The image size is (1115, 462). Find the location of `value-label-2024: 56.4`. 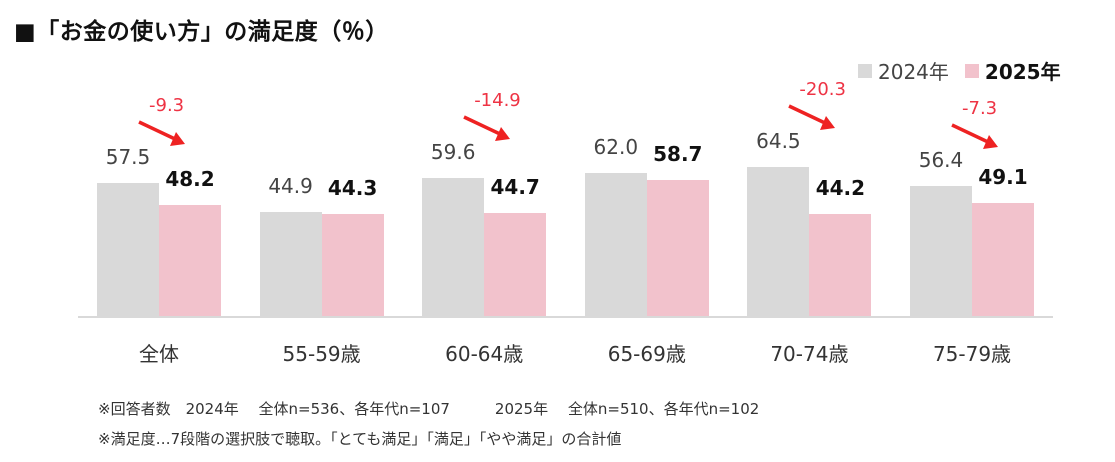

value-label-2024: 56.4 is located at coordinates (941, 159).